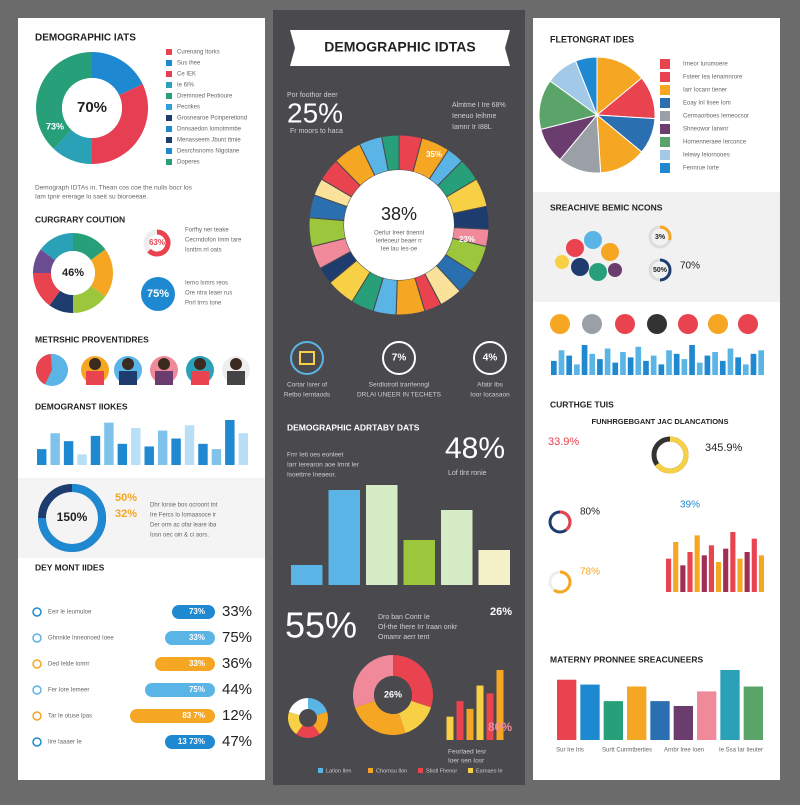 This screenshot has width=800, height=805. What do you see at coordinates (208, 294) in the screenshot?
I see `text-line: Ore ntra Ieaer rus` at bounding box center [208, 294].